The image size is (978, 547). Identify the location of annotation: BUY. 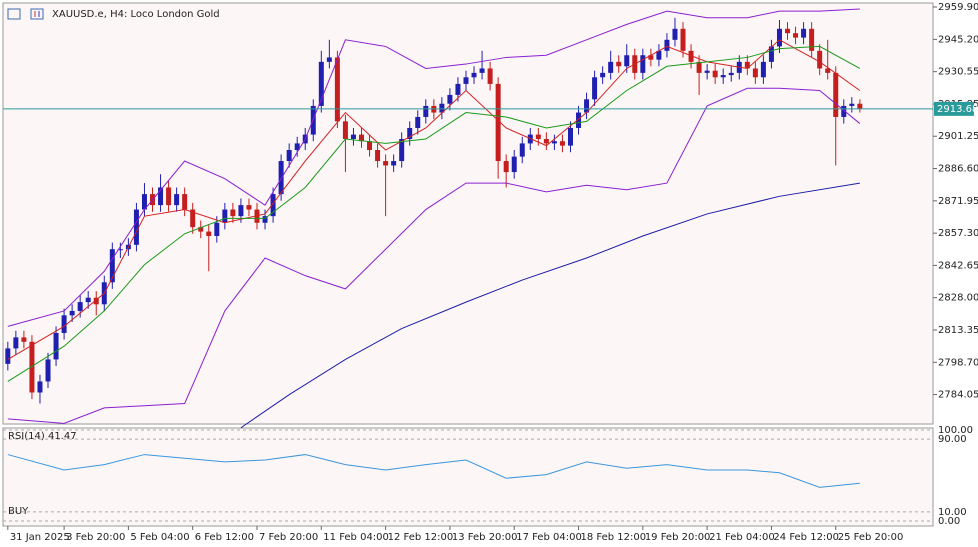
(18, 511).